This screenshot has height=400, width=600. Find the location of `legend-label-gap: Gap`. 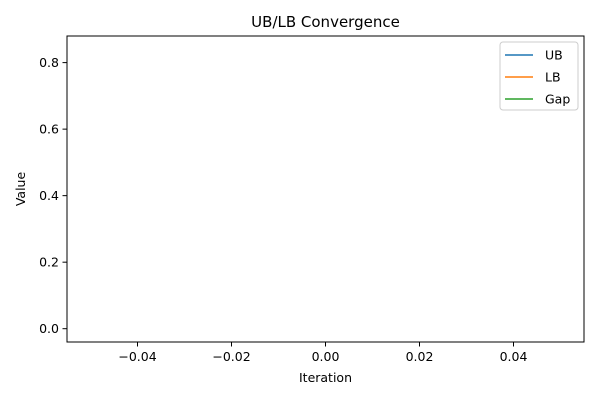

legend-label-gap: Gap is located at coordinates (557, 99).